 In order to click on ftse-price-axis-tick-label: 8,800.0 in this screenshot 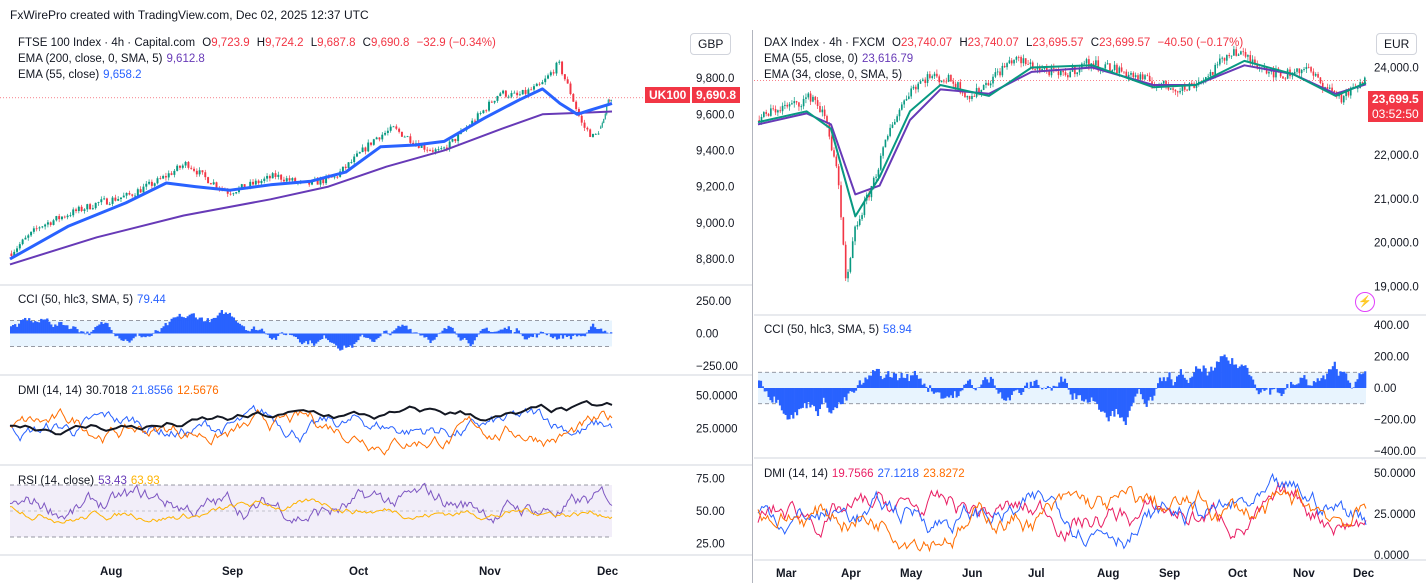, I will do `click(715, 260)`.